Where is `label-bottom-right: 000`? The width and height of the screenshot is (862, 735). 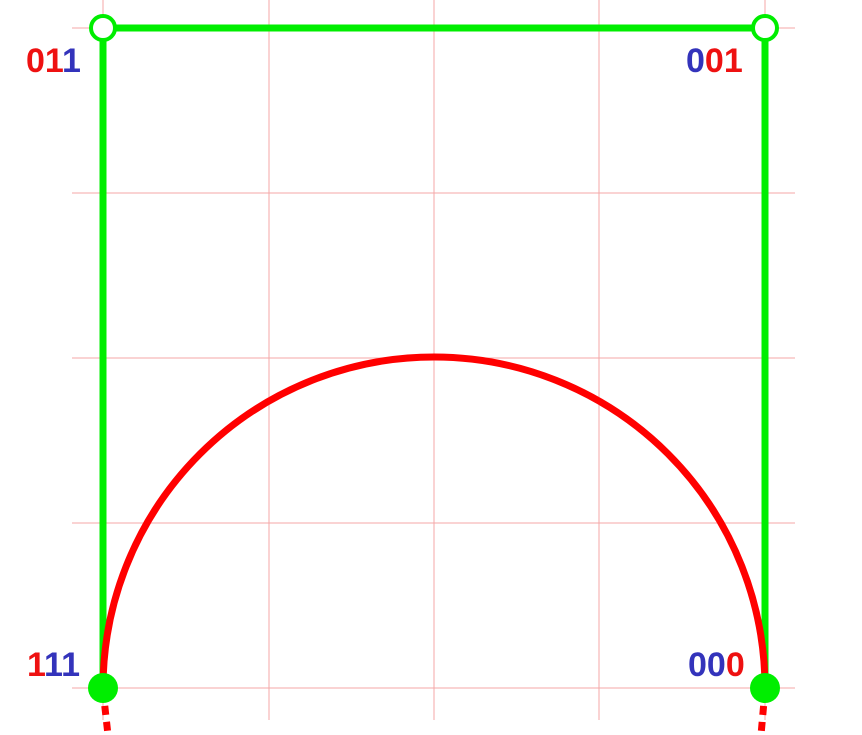 label-bottom-right: 000 is located at coordinates (716, 665).